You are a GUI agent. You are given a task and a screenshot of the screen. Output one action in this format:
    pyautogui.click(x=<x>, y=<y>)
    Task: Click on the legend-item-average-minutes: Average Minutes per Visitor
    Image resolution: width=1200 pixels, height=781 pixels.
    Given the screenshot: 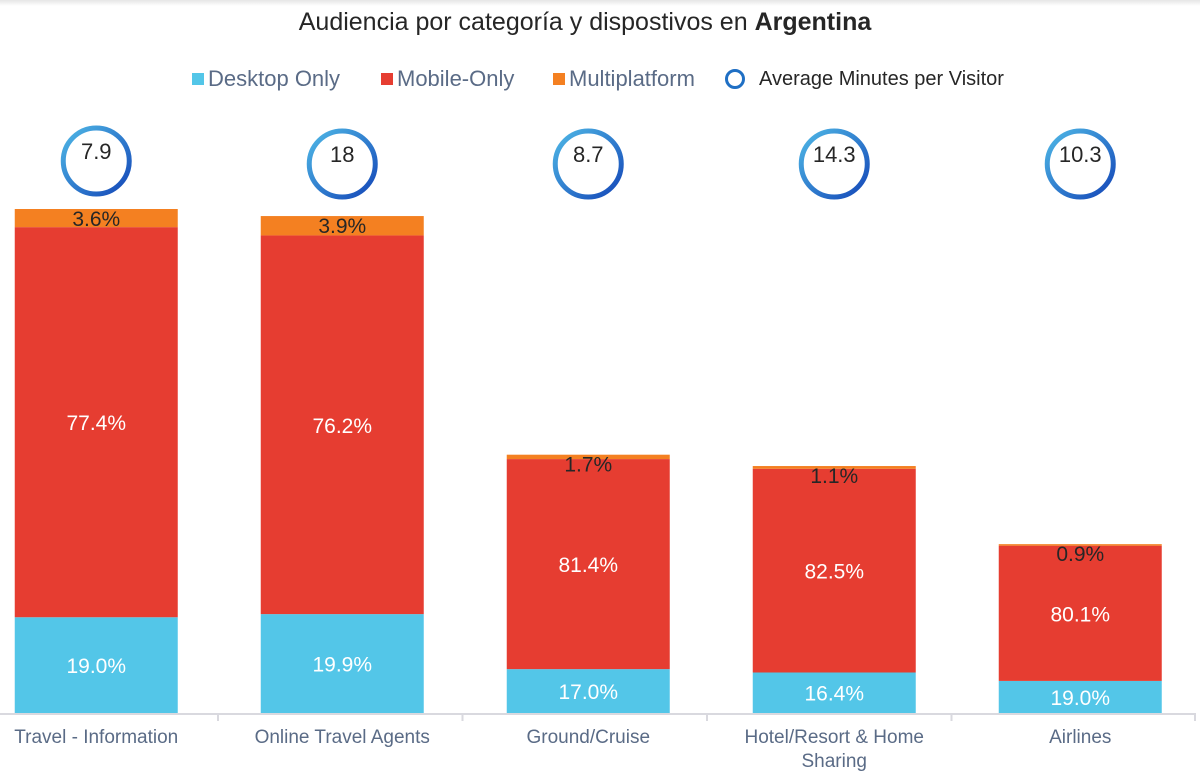 What is the action you would take?
    pyautogui.click(x=864, y=79)
    